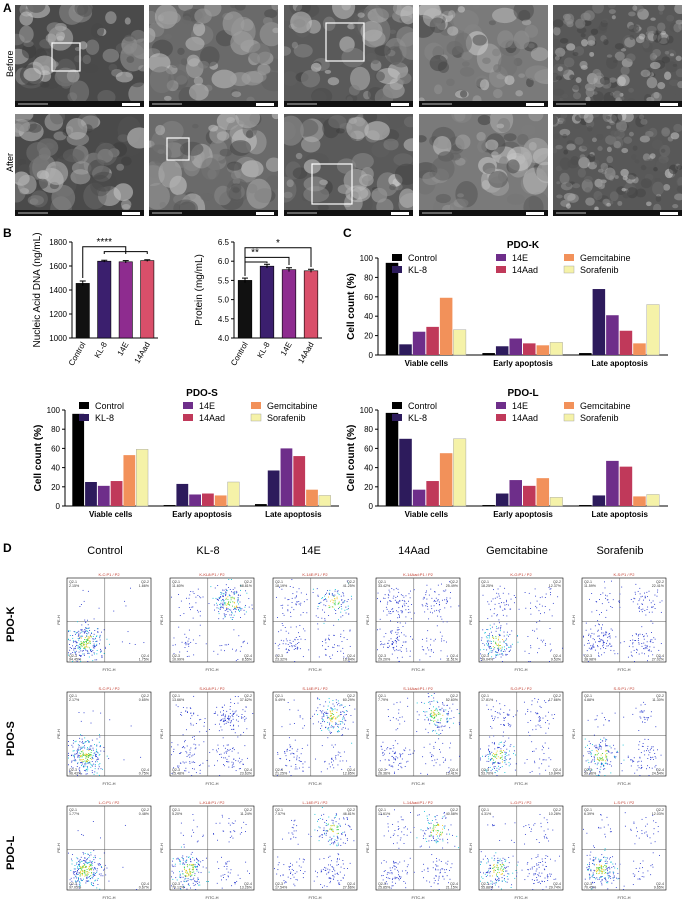 Image resolution: width=685 pixels, height=913 pixels. I want to click on y-tick-label: 1600, so click(58, 266).